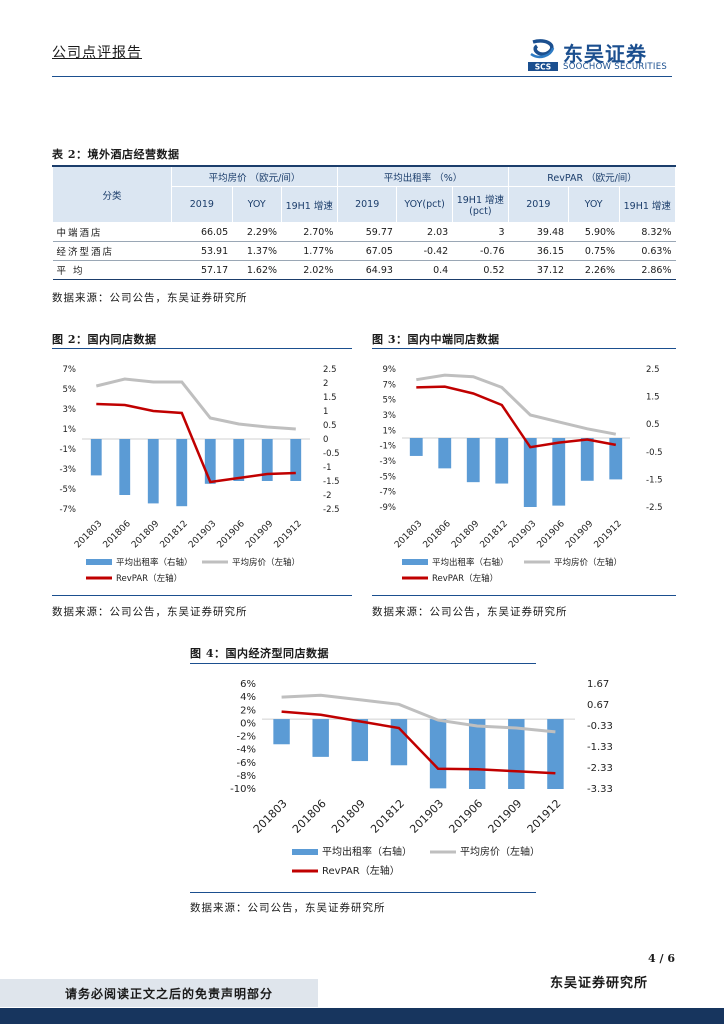  What do you see at coordinates (387, 508) in the screenshot?
I see `left-axis-tick: -9%` at bounding box center [387, 508].